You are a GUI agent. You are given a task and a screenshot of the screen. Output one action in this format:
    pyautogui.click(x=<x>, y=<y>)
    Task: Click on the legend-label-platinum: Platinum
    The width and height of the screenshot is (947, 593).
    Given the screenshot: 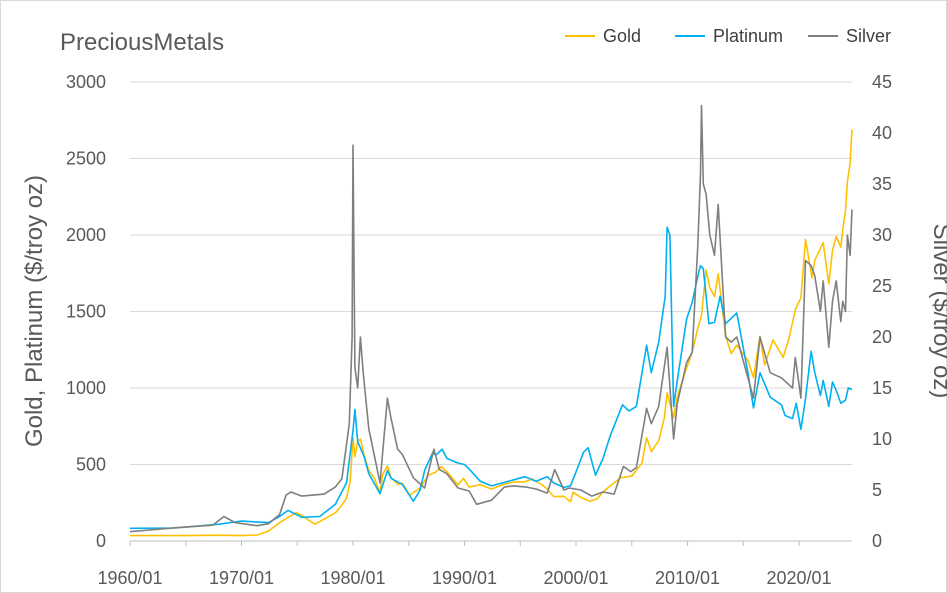 What is the action you would take?
    pyautogui.click(x=748, y=36)
    